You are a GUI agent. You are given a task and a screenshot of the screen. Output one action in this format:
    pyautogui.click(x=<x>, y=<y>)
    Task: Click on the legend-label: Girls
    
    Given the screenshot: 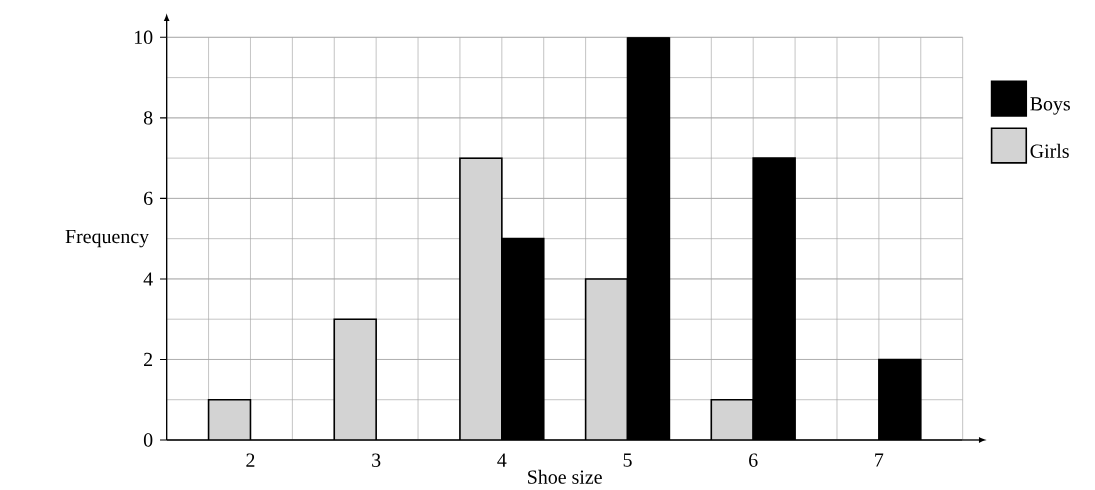 What is the action you would take?
    pyautogui.click(x=1049, y=150)
    